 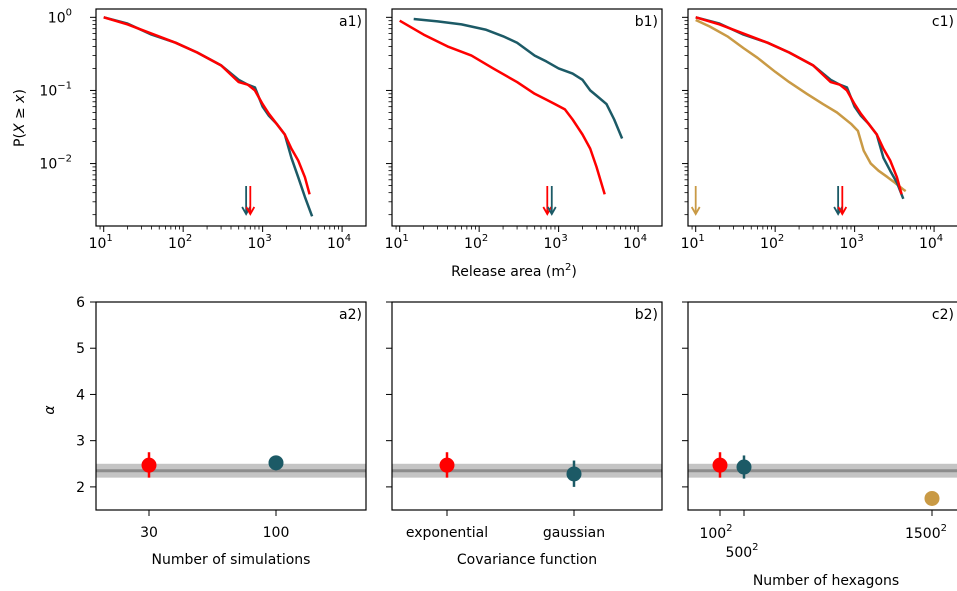 I want to click on y-tick-label: 2, so click(x=80, y=488).